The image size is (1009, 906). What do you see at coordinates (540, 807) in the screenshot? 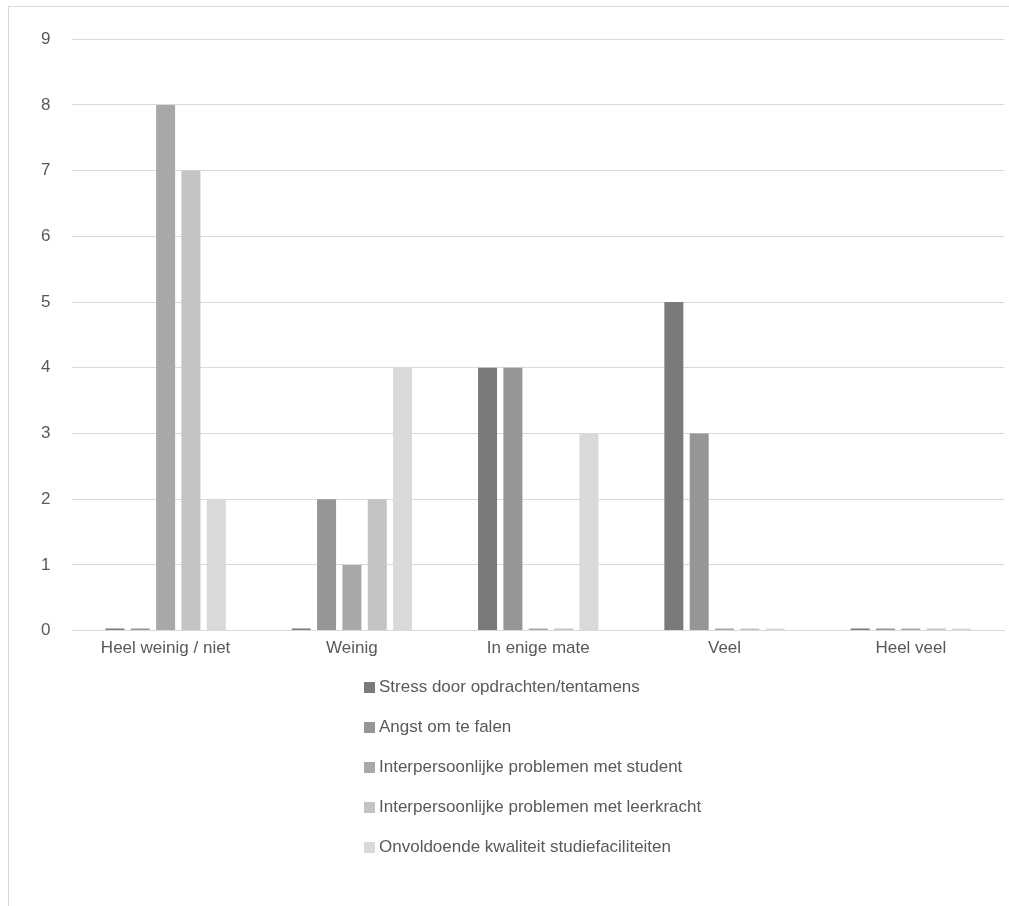
I see `legend-label: Interpersoonlijke problemen met leerkracht` at bounding box center [540, 807].